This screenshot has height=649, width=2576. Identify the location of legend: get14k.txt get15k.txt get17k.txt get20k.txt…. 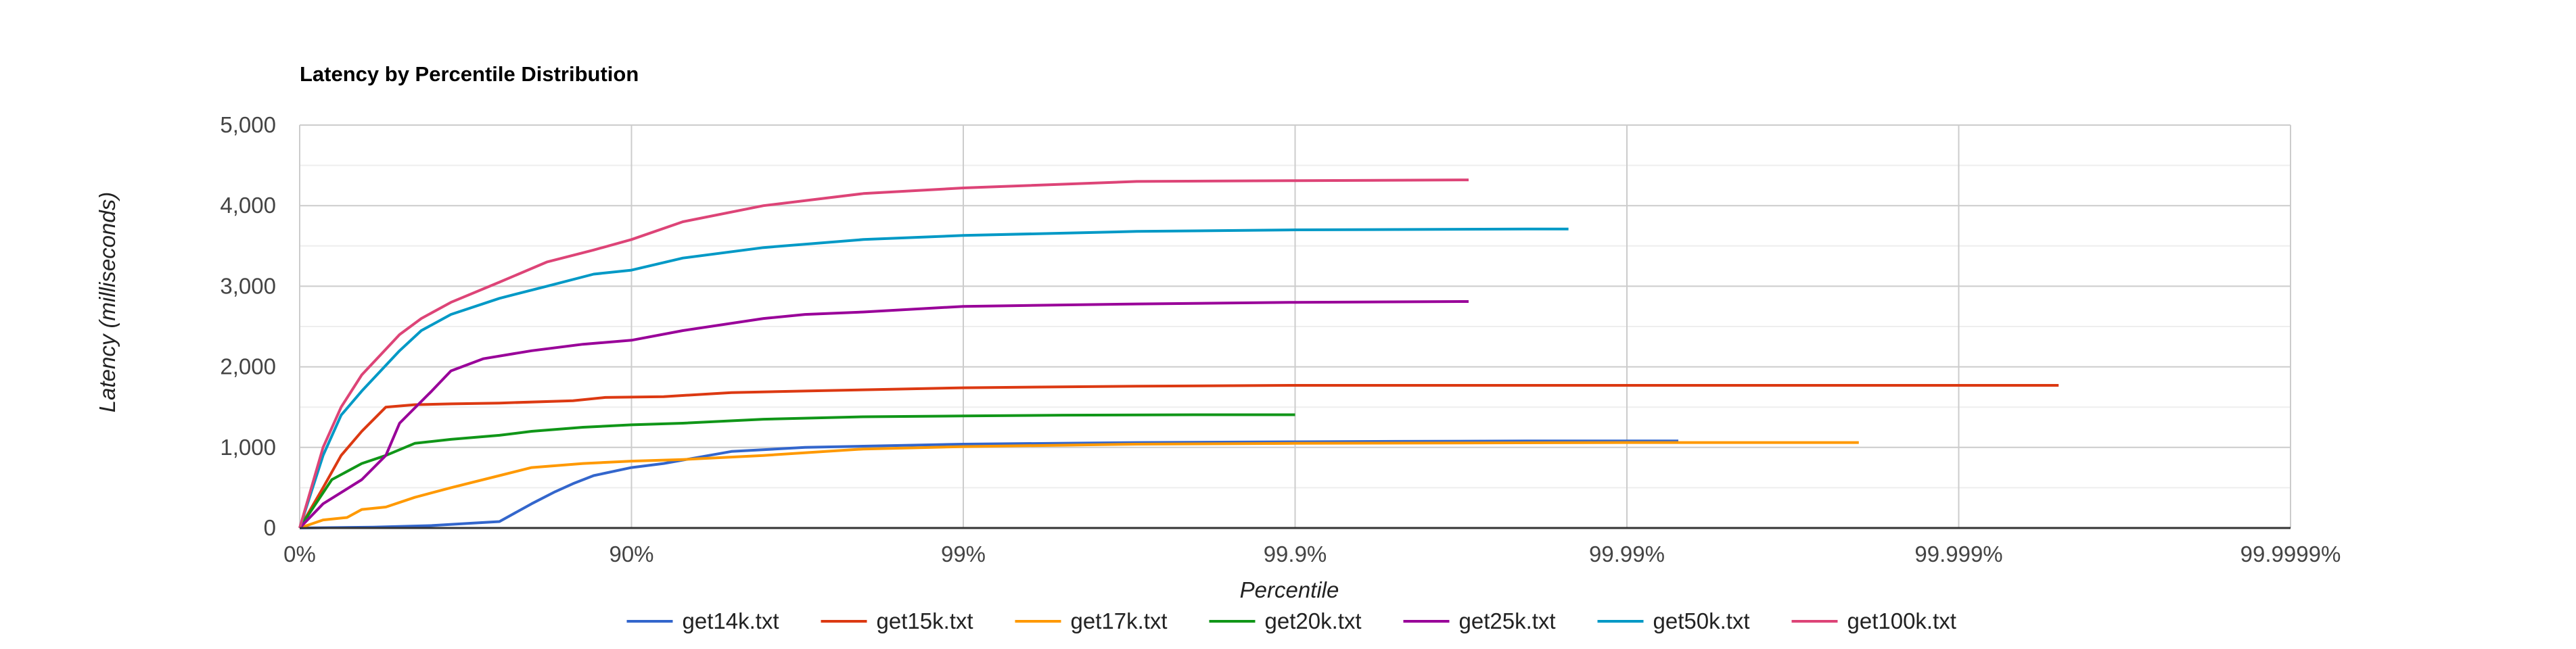
(1291, 620).